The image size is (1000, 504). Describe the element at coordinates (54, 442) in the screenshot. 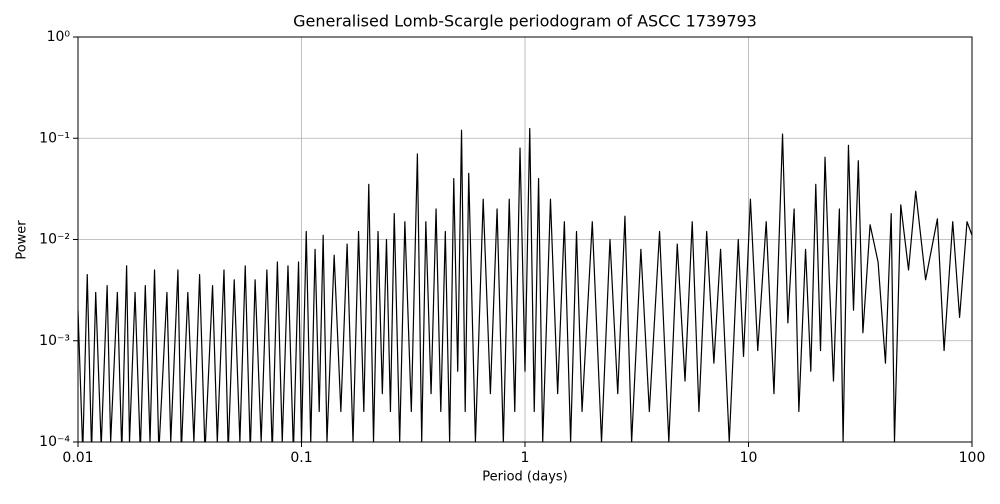

I see `y-tick-label: 10⁻⁴` at that location.